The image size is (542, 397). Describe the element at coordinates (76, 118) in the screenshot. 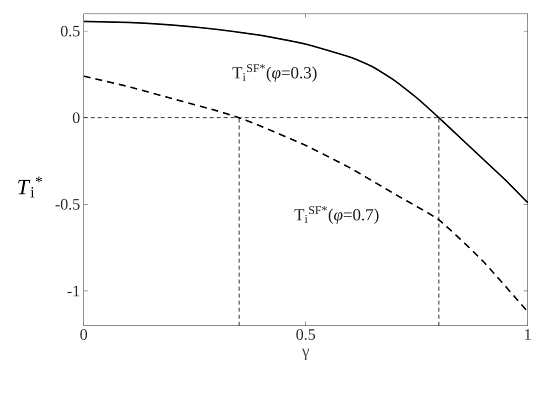

I see `y-tick-label: 0` at that location.